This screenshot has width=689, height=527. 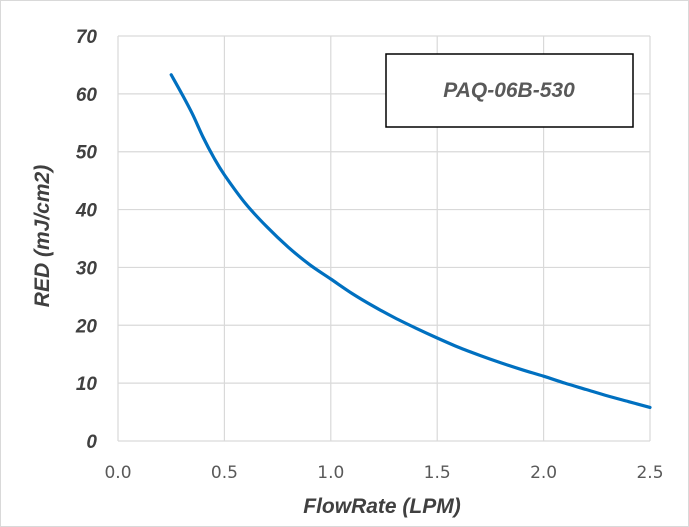 What do you see at coordinates (87, 37) in the screenshot?
I see `y-tick-label: 70` at bounding box center [87, 37].